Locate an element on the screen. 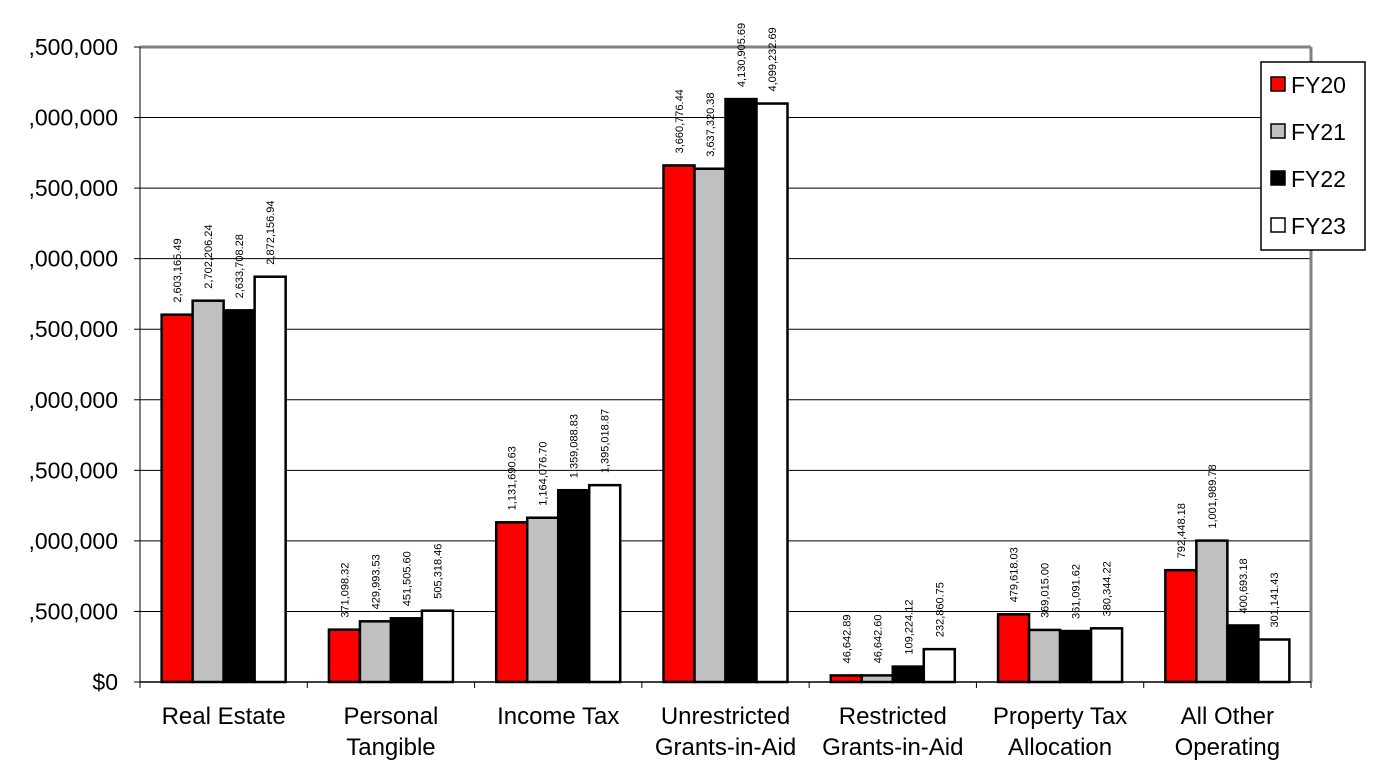  category-label: Unrestricted is located at coordinates (725, 716).